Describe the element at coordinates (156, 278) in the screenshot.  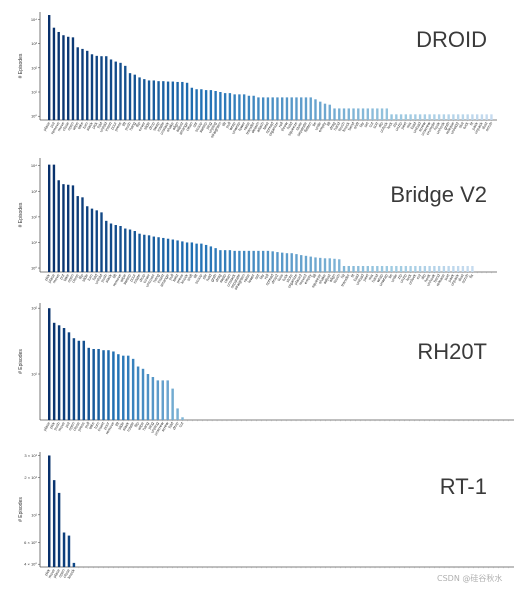
I see `x-tick-label: hang` at that location.